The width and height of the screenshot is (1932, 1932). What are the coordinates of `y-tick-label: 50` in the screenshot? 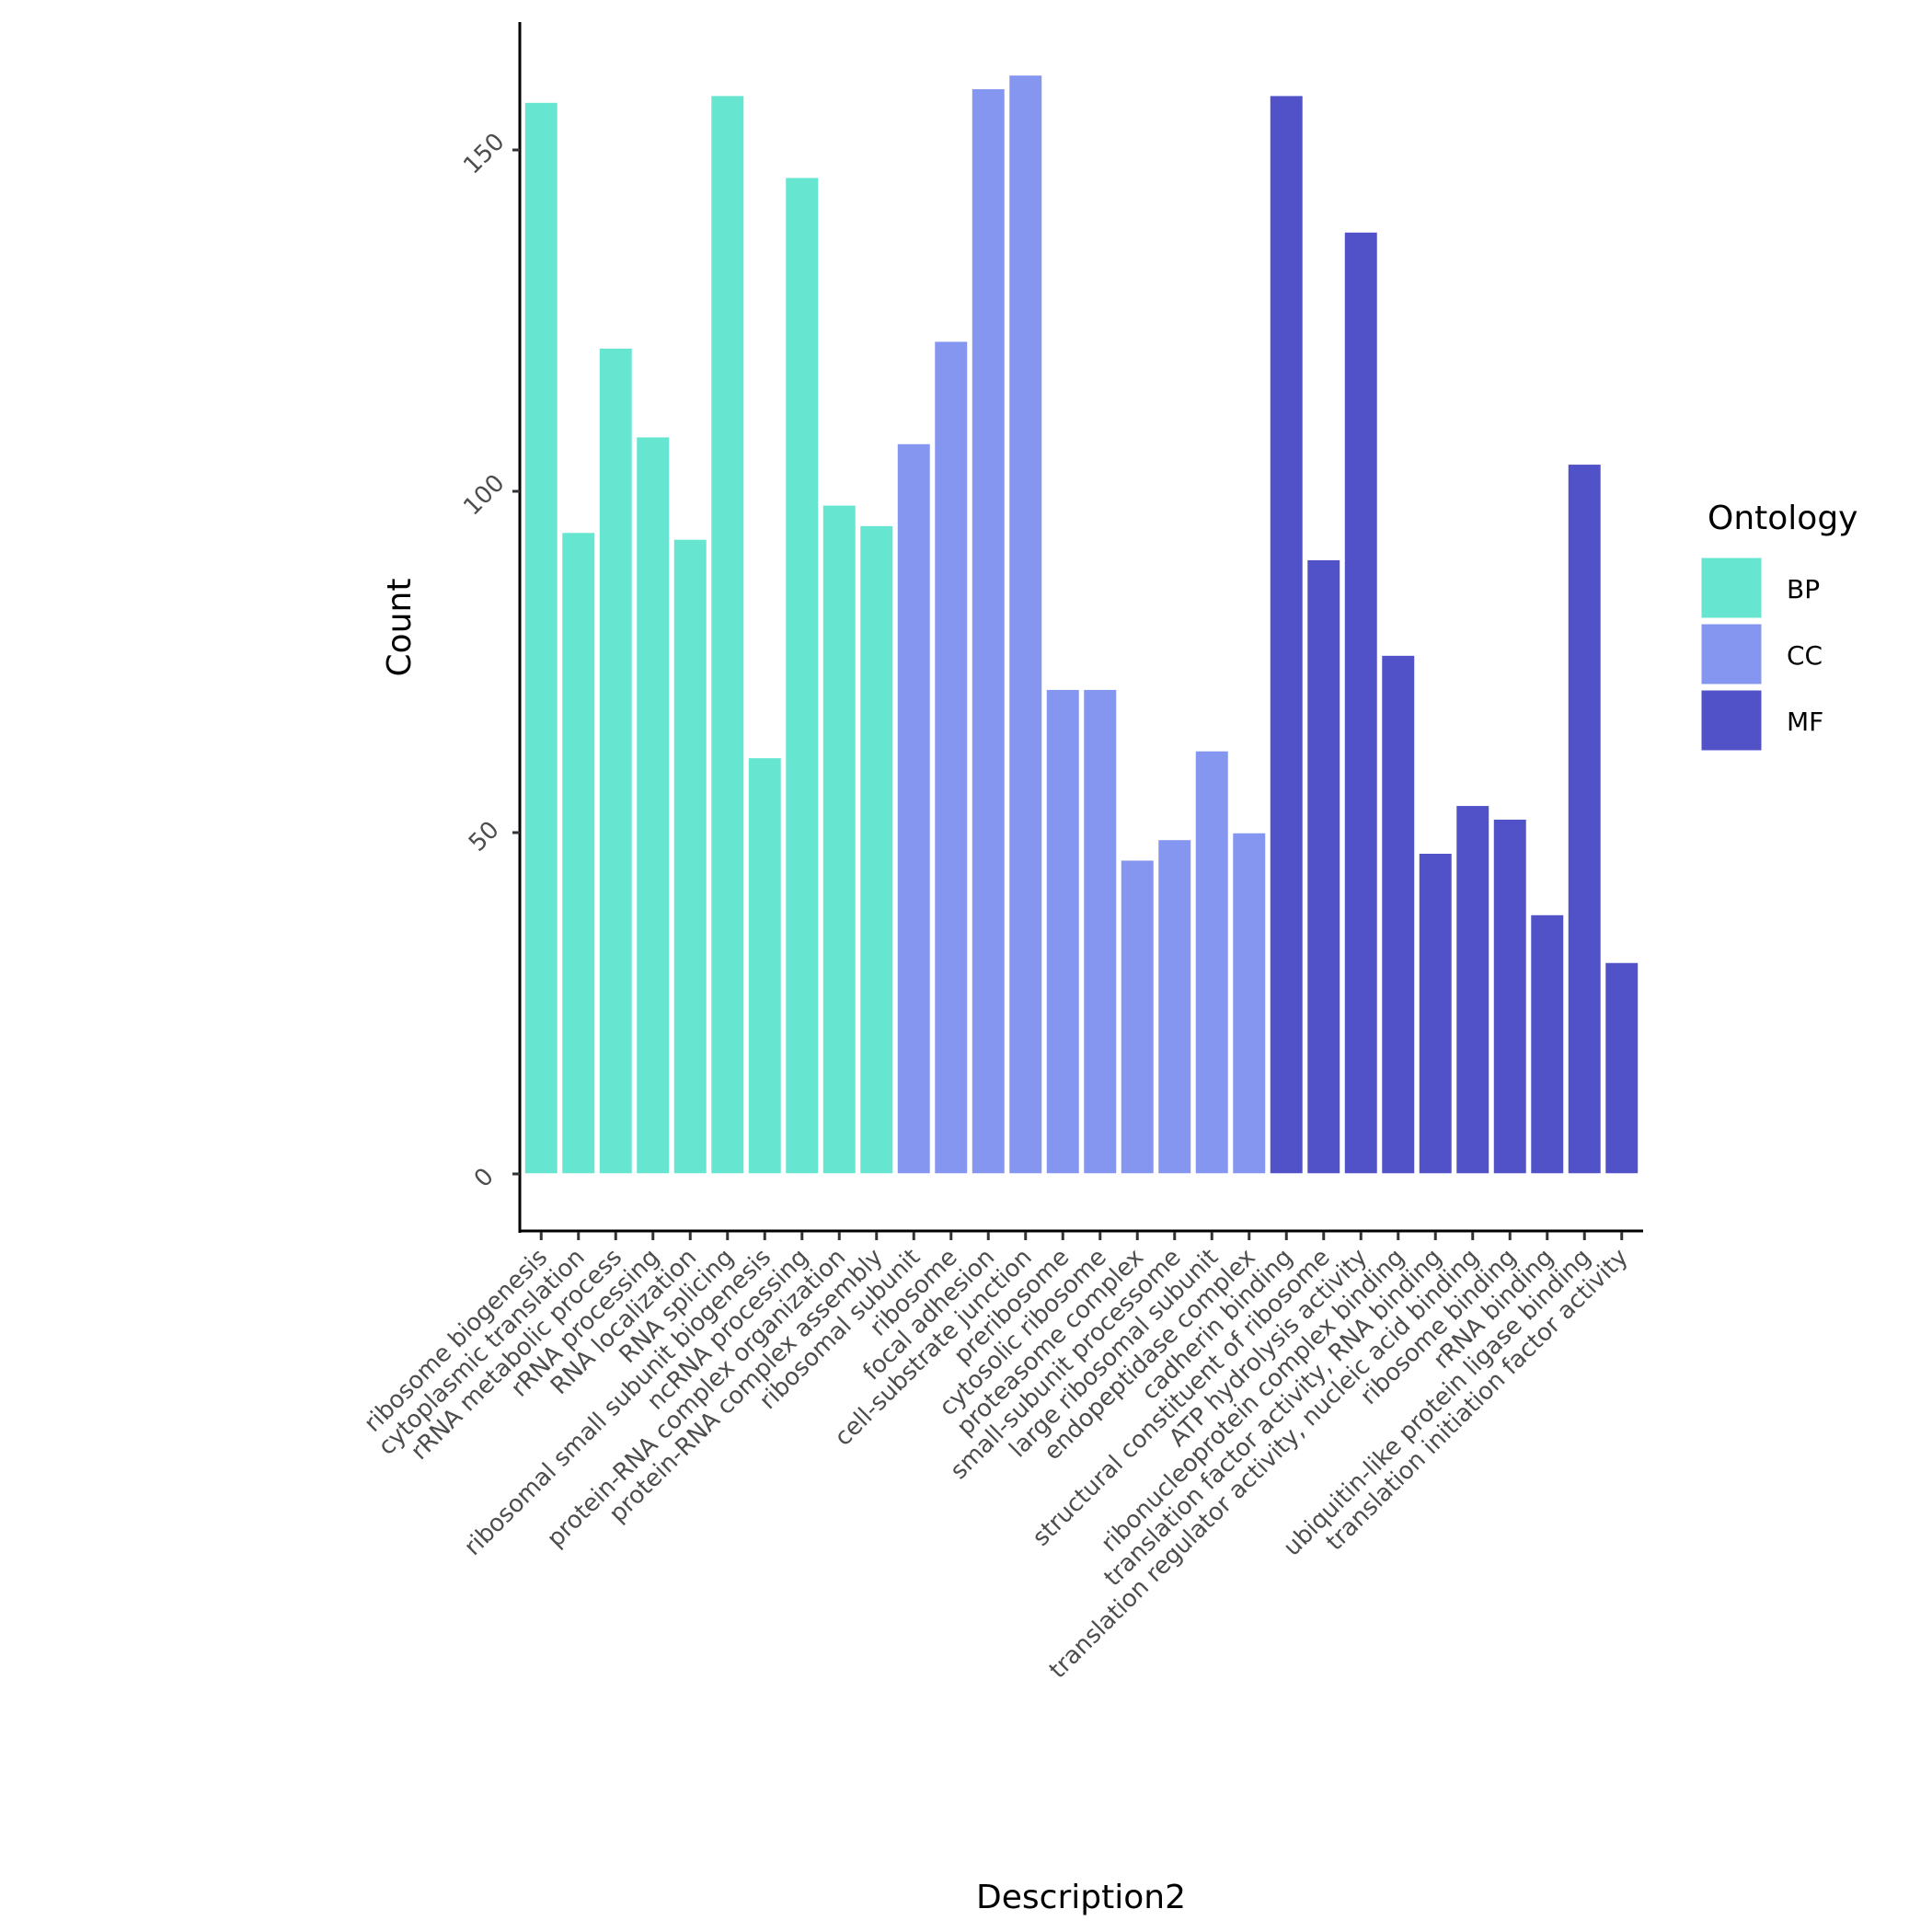 It's located at (484, 836).